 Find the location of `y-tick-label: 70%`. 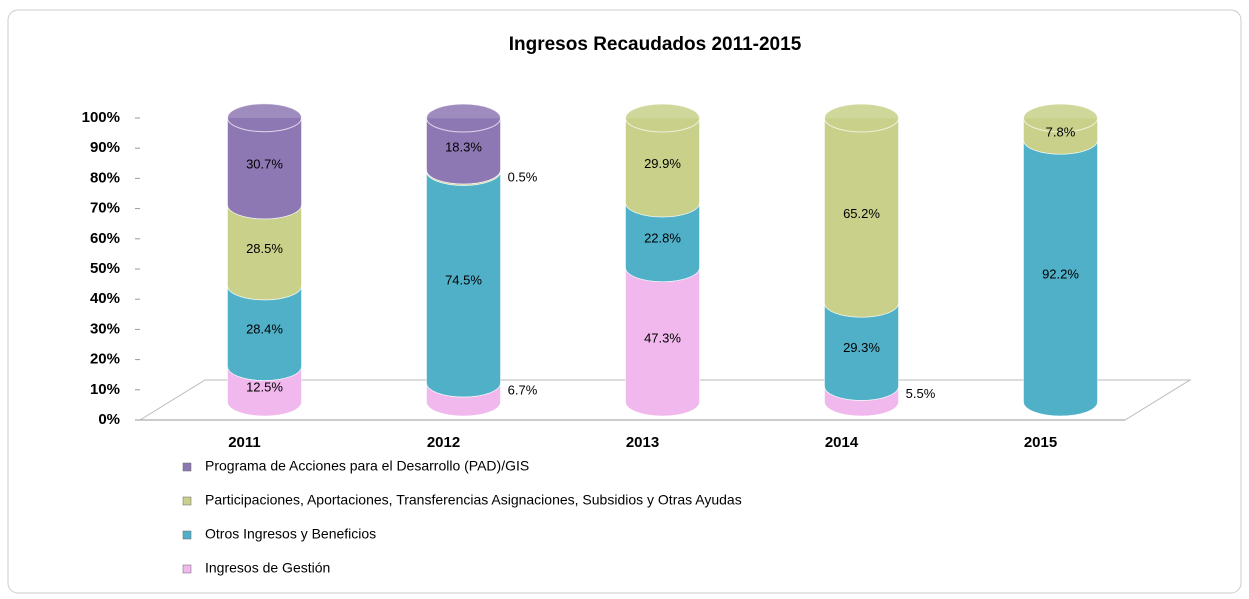

y-tick-label: 70% is located at coordinates (105, 208).